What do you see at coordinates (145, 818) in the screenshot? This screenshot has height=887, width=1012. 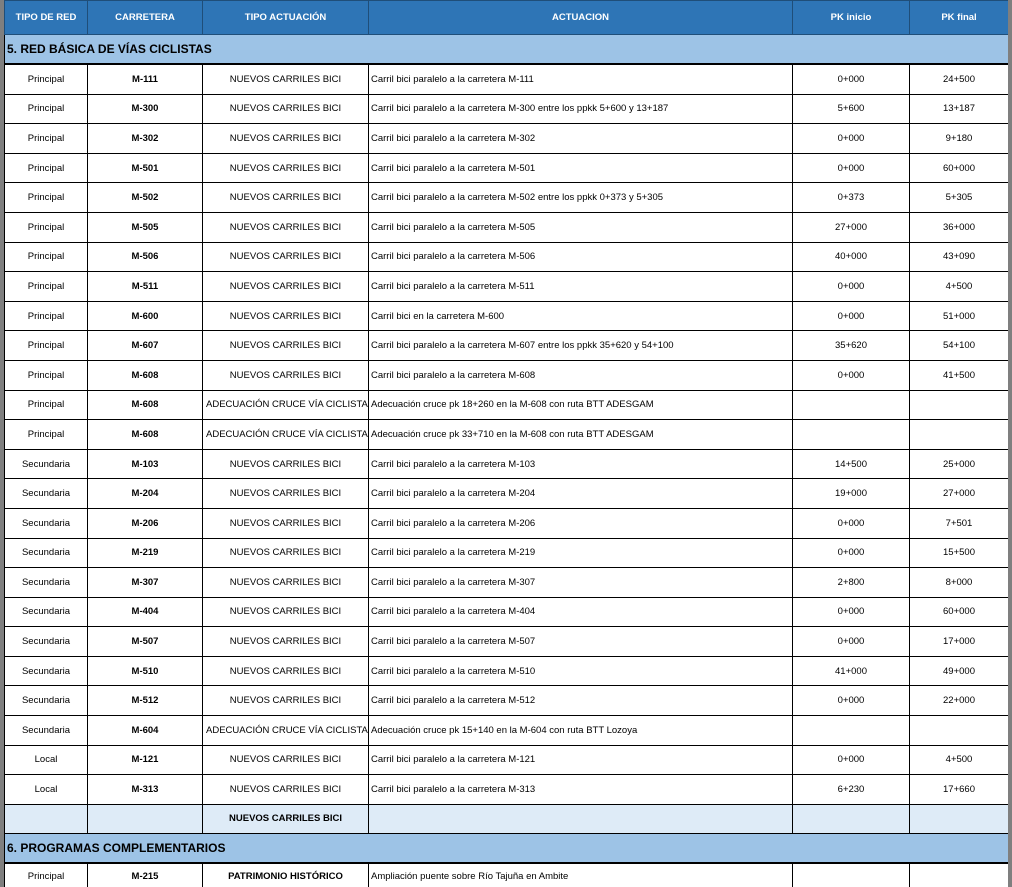 I see `summary-cell-carretera` at bounding box center [145, 818].